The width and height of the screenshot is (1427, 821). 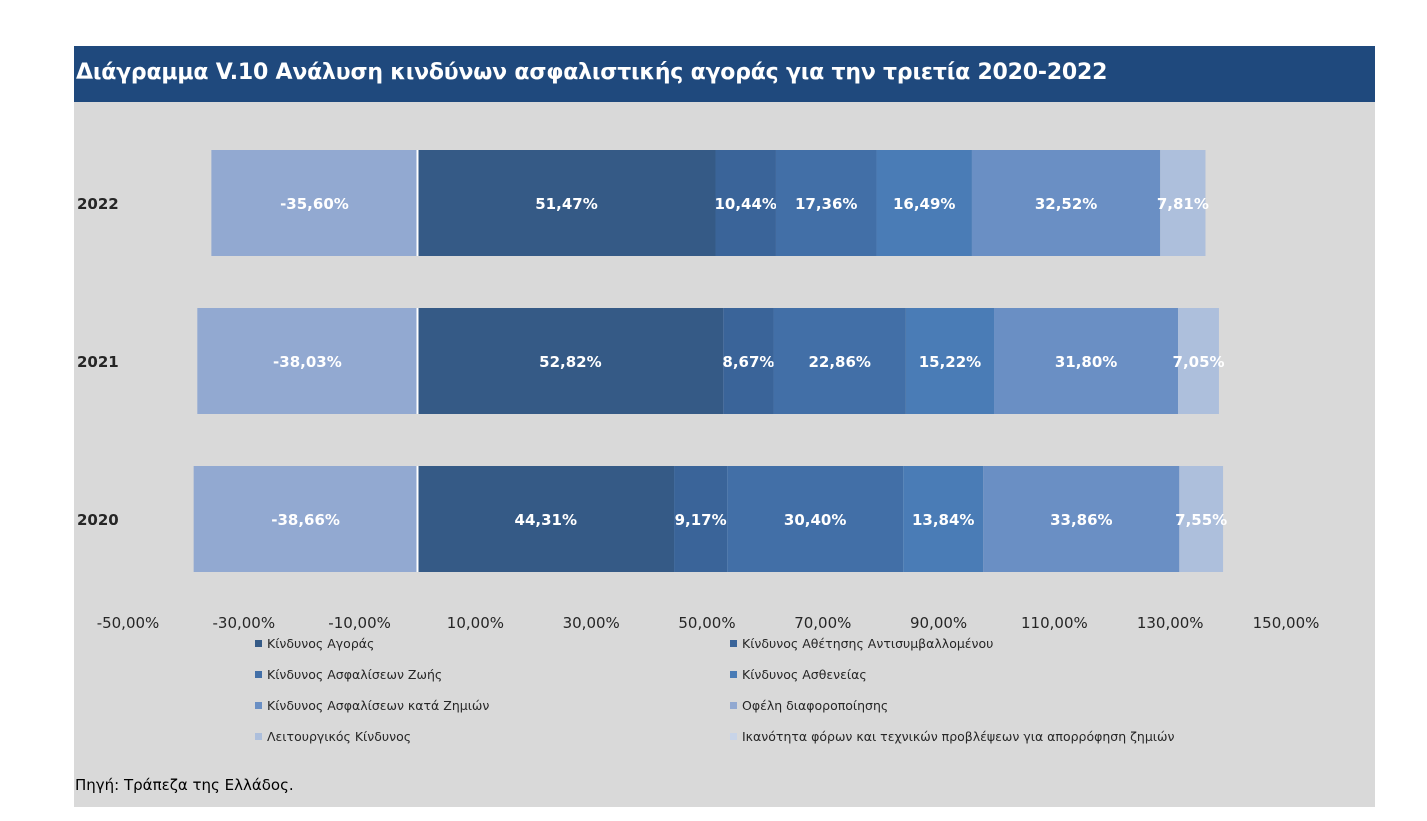 What do you see at coordinates (591, 623) in the screenshot?
I see `x-tick-label: 30,00%` at bounding box center [591, 623].